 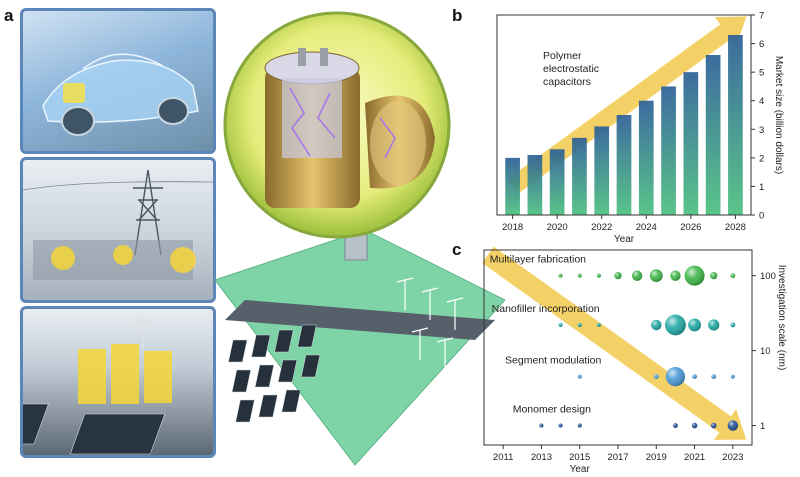 What do you see at coordinates (538, 260) in the screenshot?
I see `series-label: Multilayer fabrication` at bounding box center [538, 260].